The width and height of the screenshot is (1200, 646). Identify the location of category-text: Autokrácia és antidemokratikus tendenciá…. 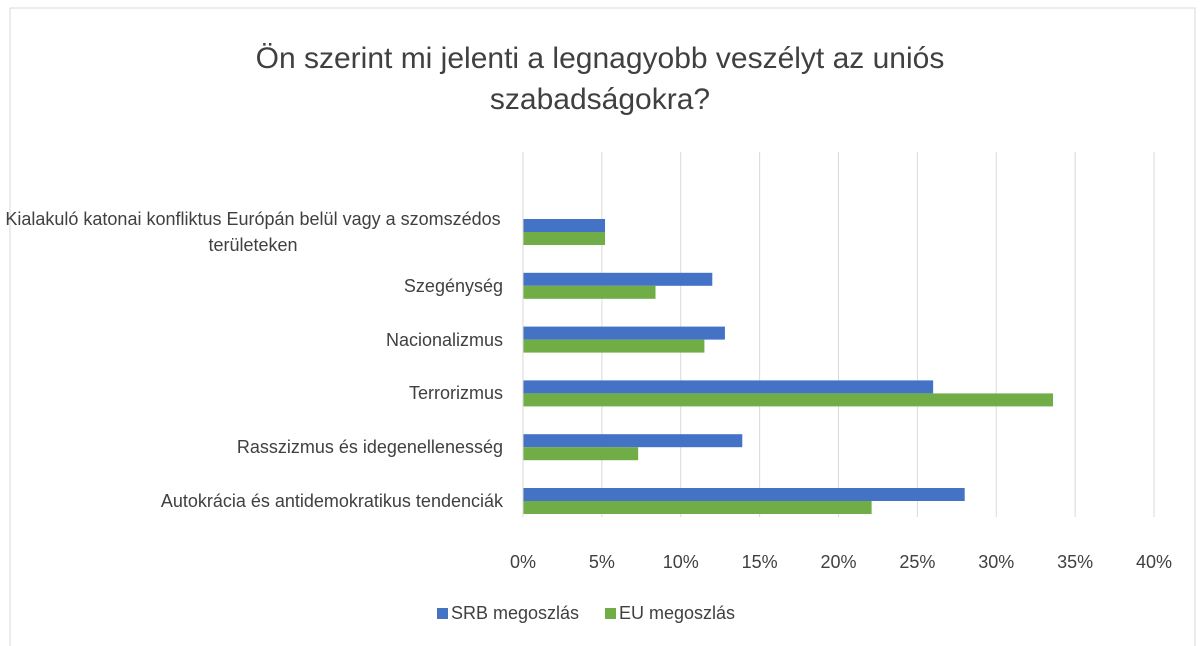
(331, 501).